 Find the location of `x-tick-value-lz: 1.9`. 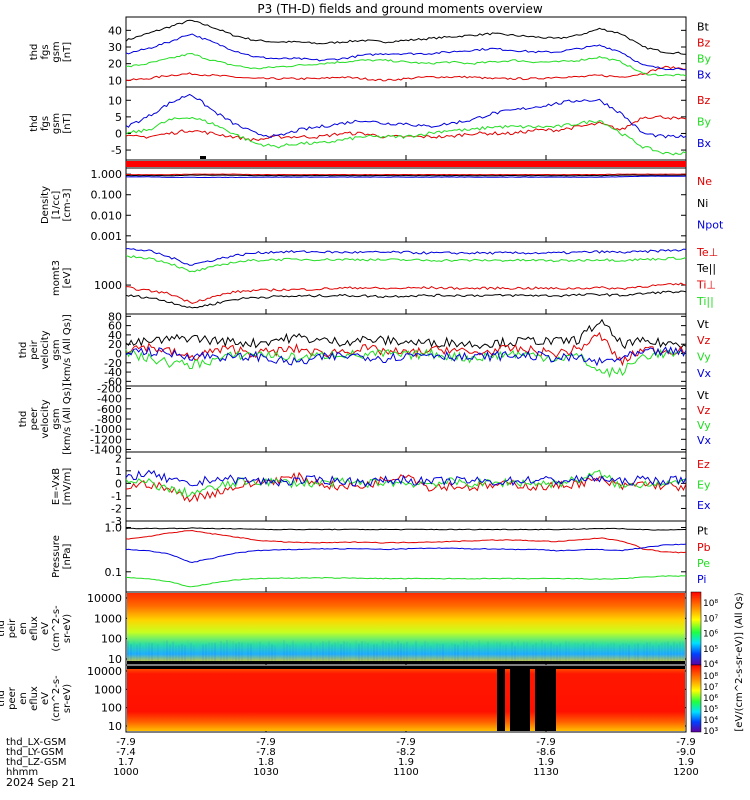

x-tick-value-lz: 1.9 is located at coordinates (406, 762).